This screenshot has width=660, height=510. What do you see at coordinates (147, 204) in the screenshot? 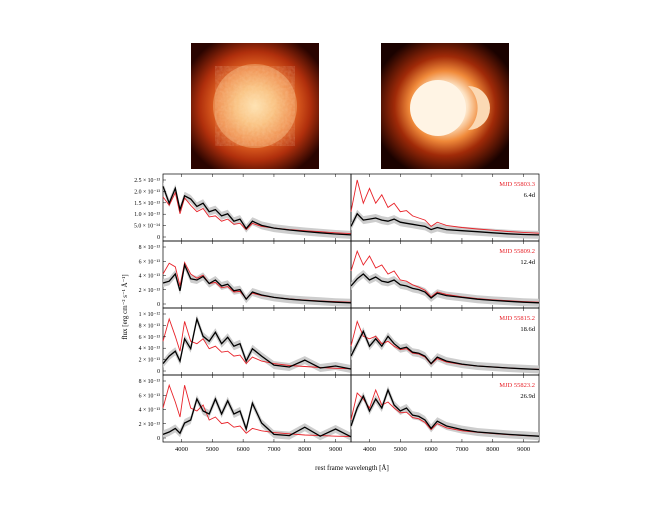
I see `y-tick-label: 1.5 × 10⁻¹³` at bounding box center [147, 204].